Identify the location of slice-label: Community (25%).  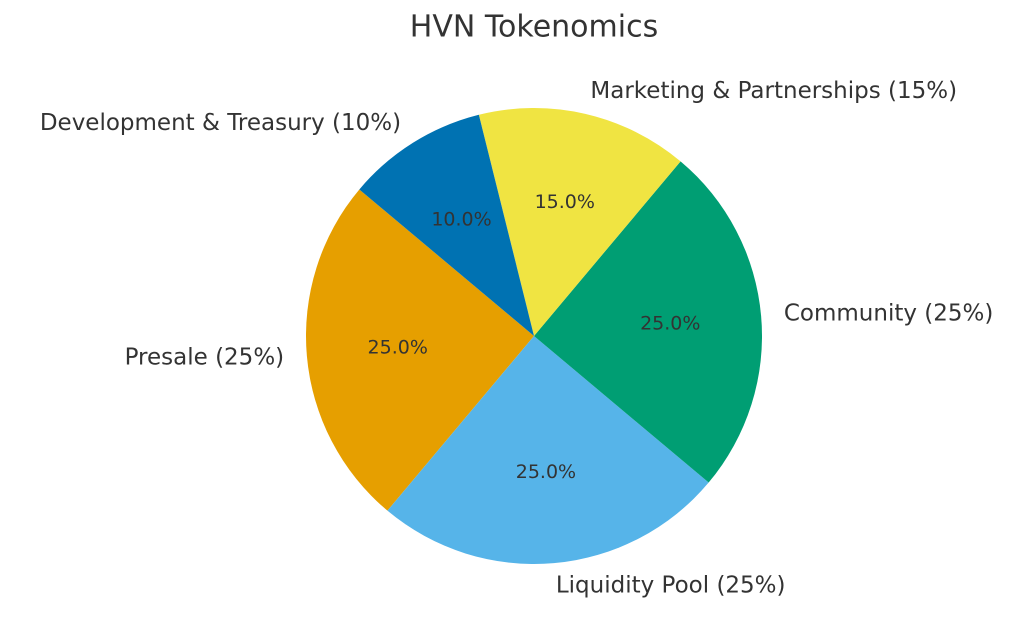
(889, 314).